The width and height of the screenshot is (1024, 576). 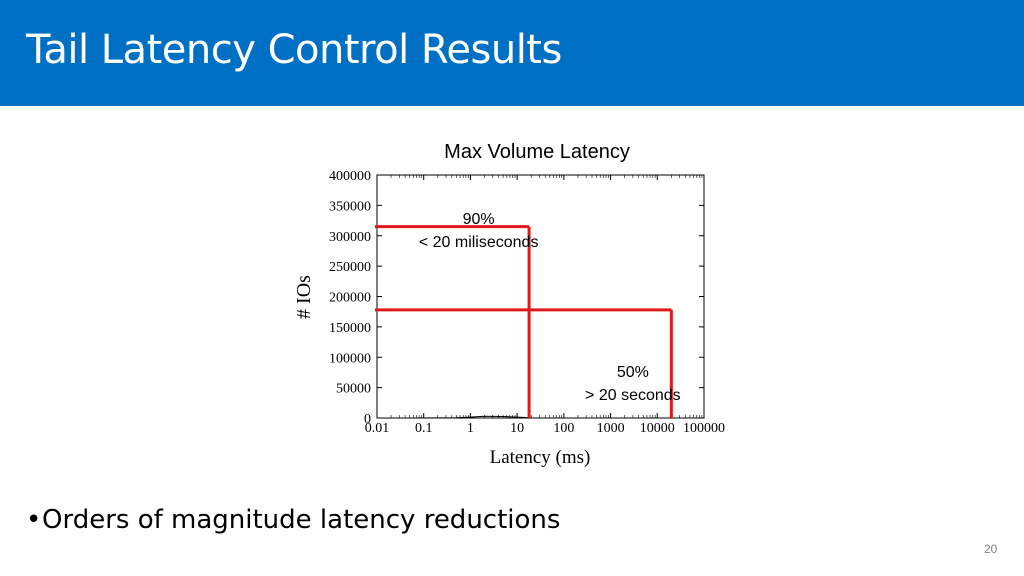 I want to click on x-tick-label: 1, so click(x=470, y=428).